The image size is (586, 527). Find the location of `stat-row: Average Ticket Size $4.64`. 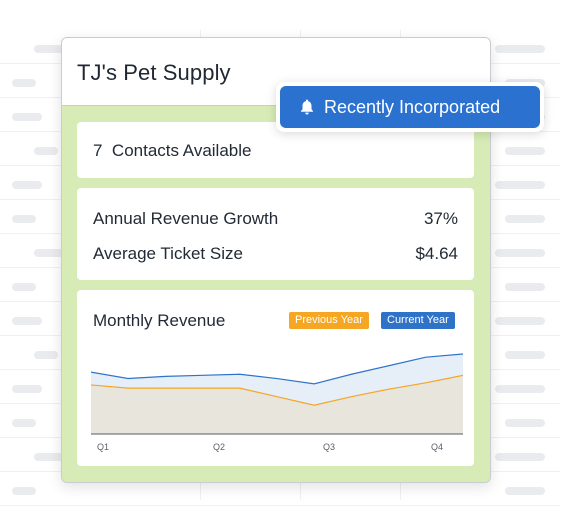

stat-row: Average Ticket Size $4.64 is located at coordinates (275, 254).